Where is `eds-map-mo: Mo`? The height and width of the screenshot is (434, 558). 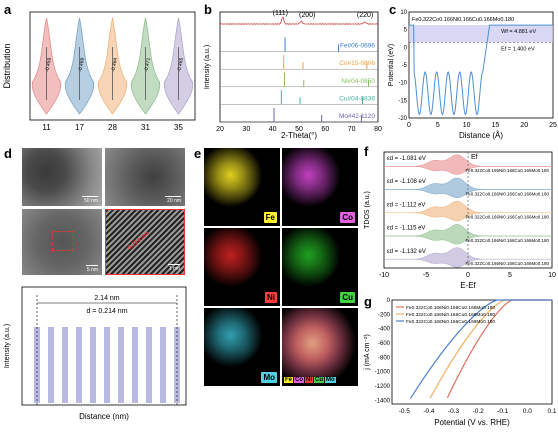
eds-map-mo: Mo is located at coordinates (242, 347).